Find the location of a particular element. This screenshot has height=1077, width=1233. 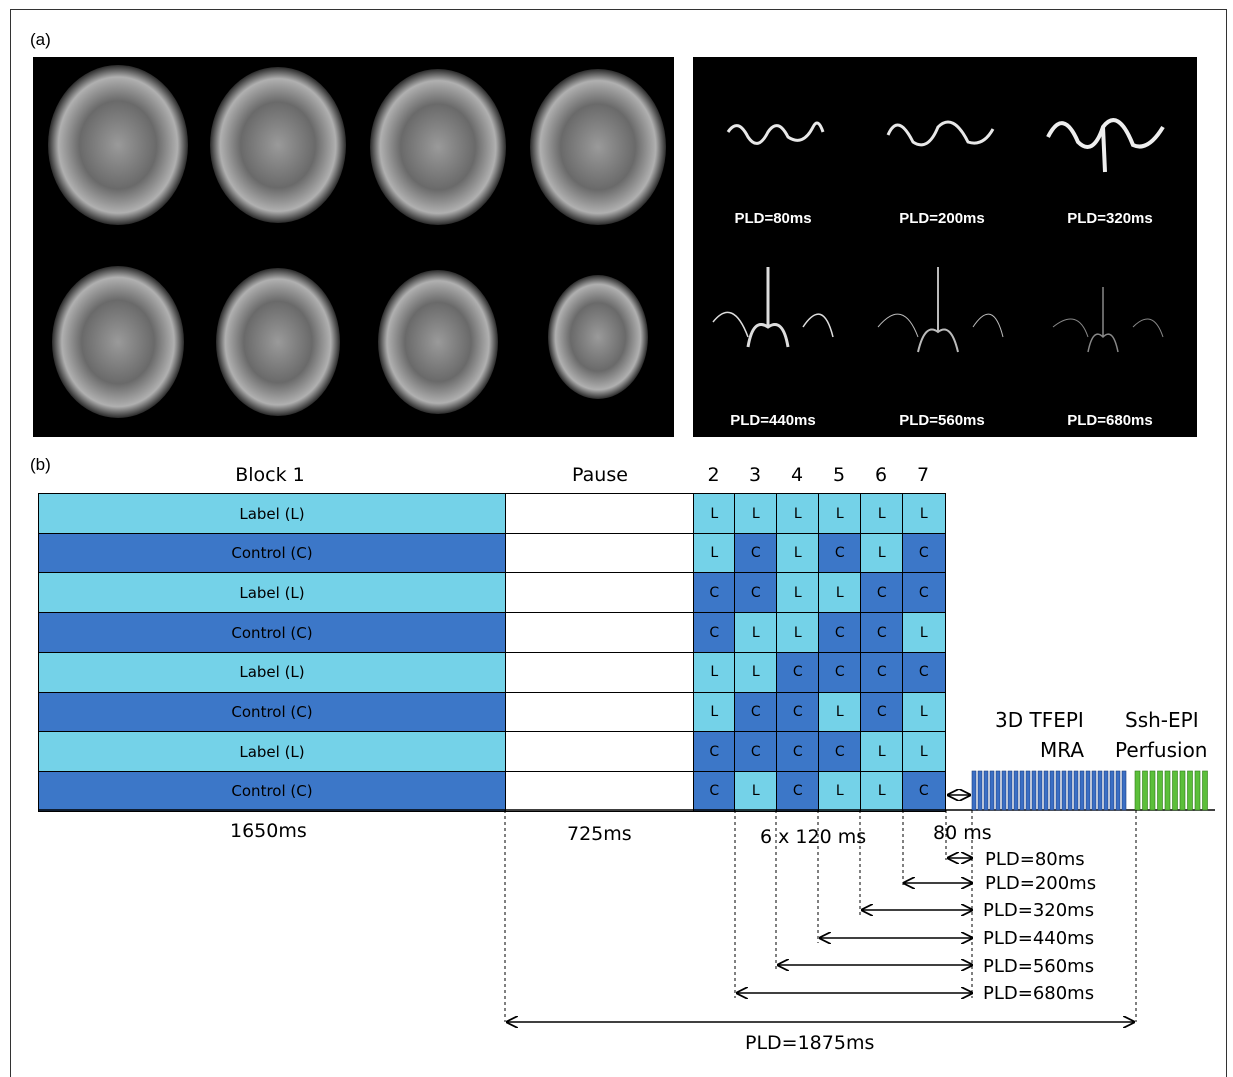

sub-block-number-7: 7 is located at coordinates (923, 475).